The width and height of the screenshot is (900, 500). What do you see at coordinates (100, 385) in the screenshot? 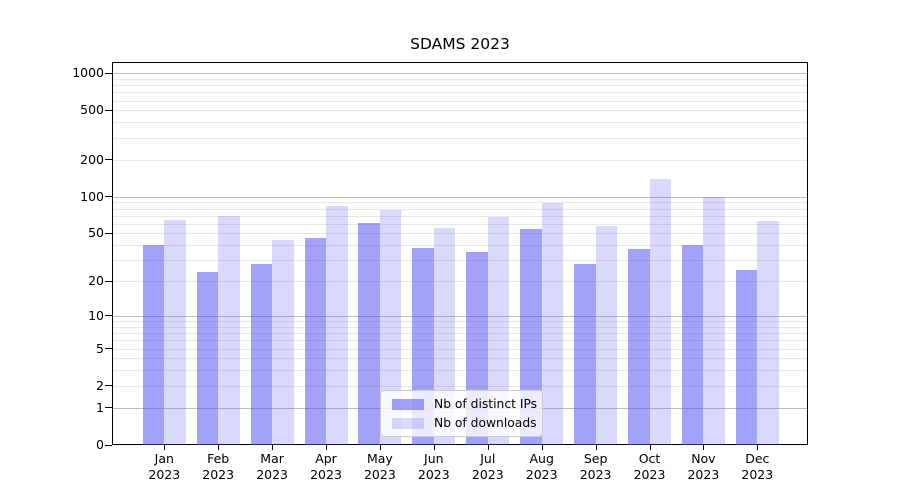
I see `y-tick-label: 2` at bounding box center [100, 385].